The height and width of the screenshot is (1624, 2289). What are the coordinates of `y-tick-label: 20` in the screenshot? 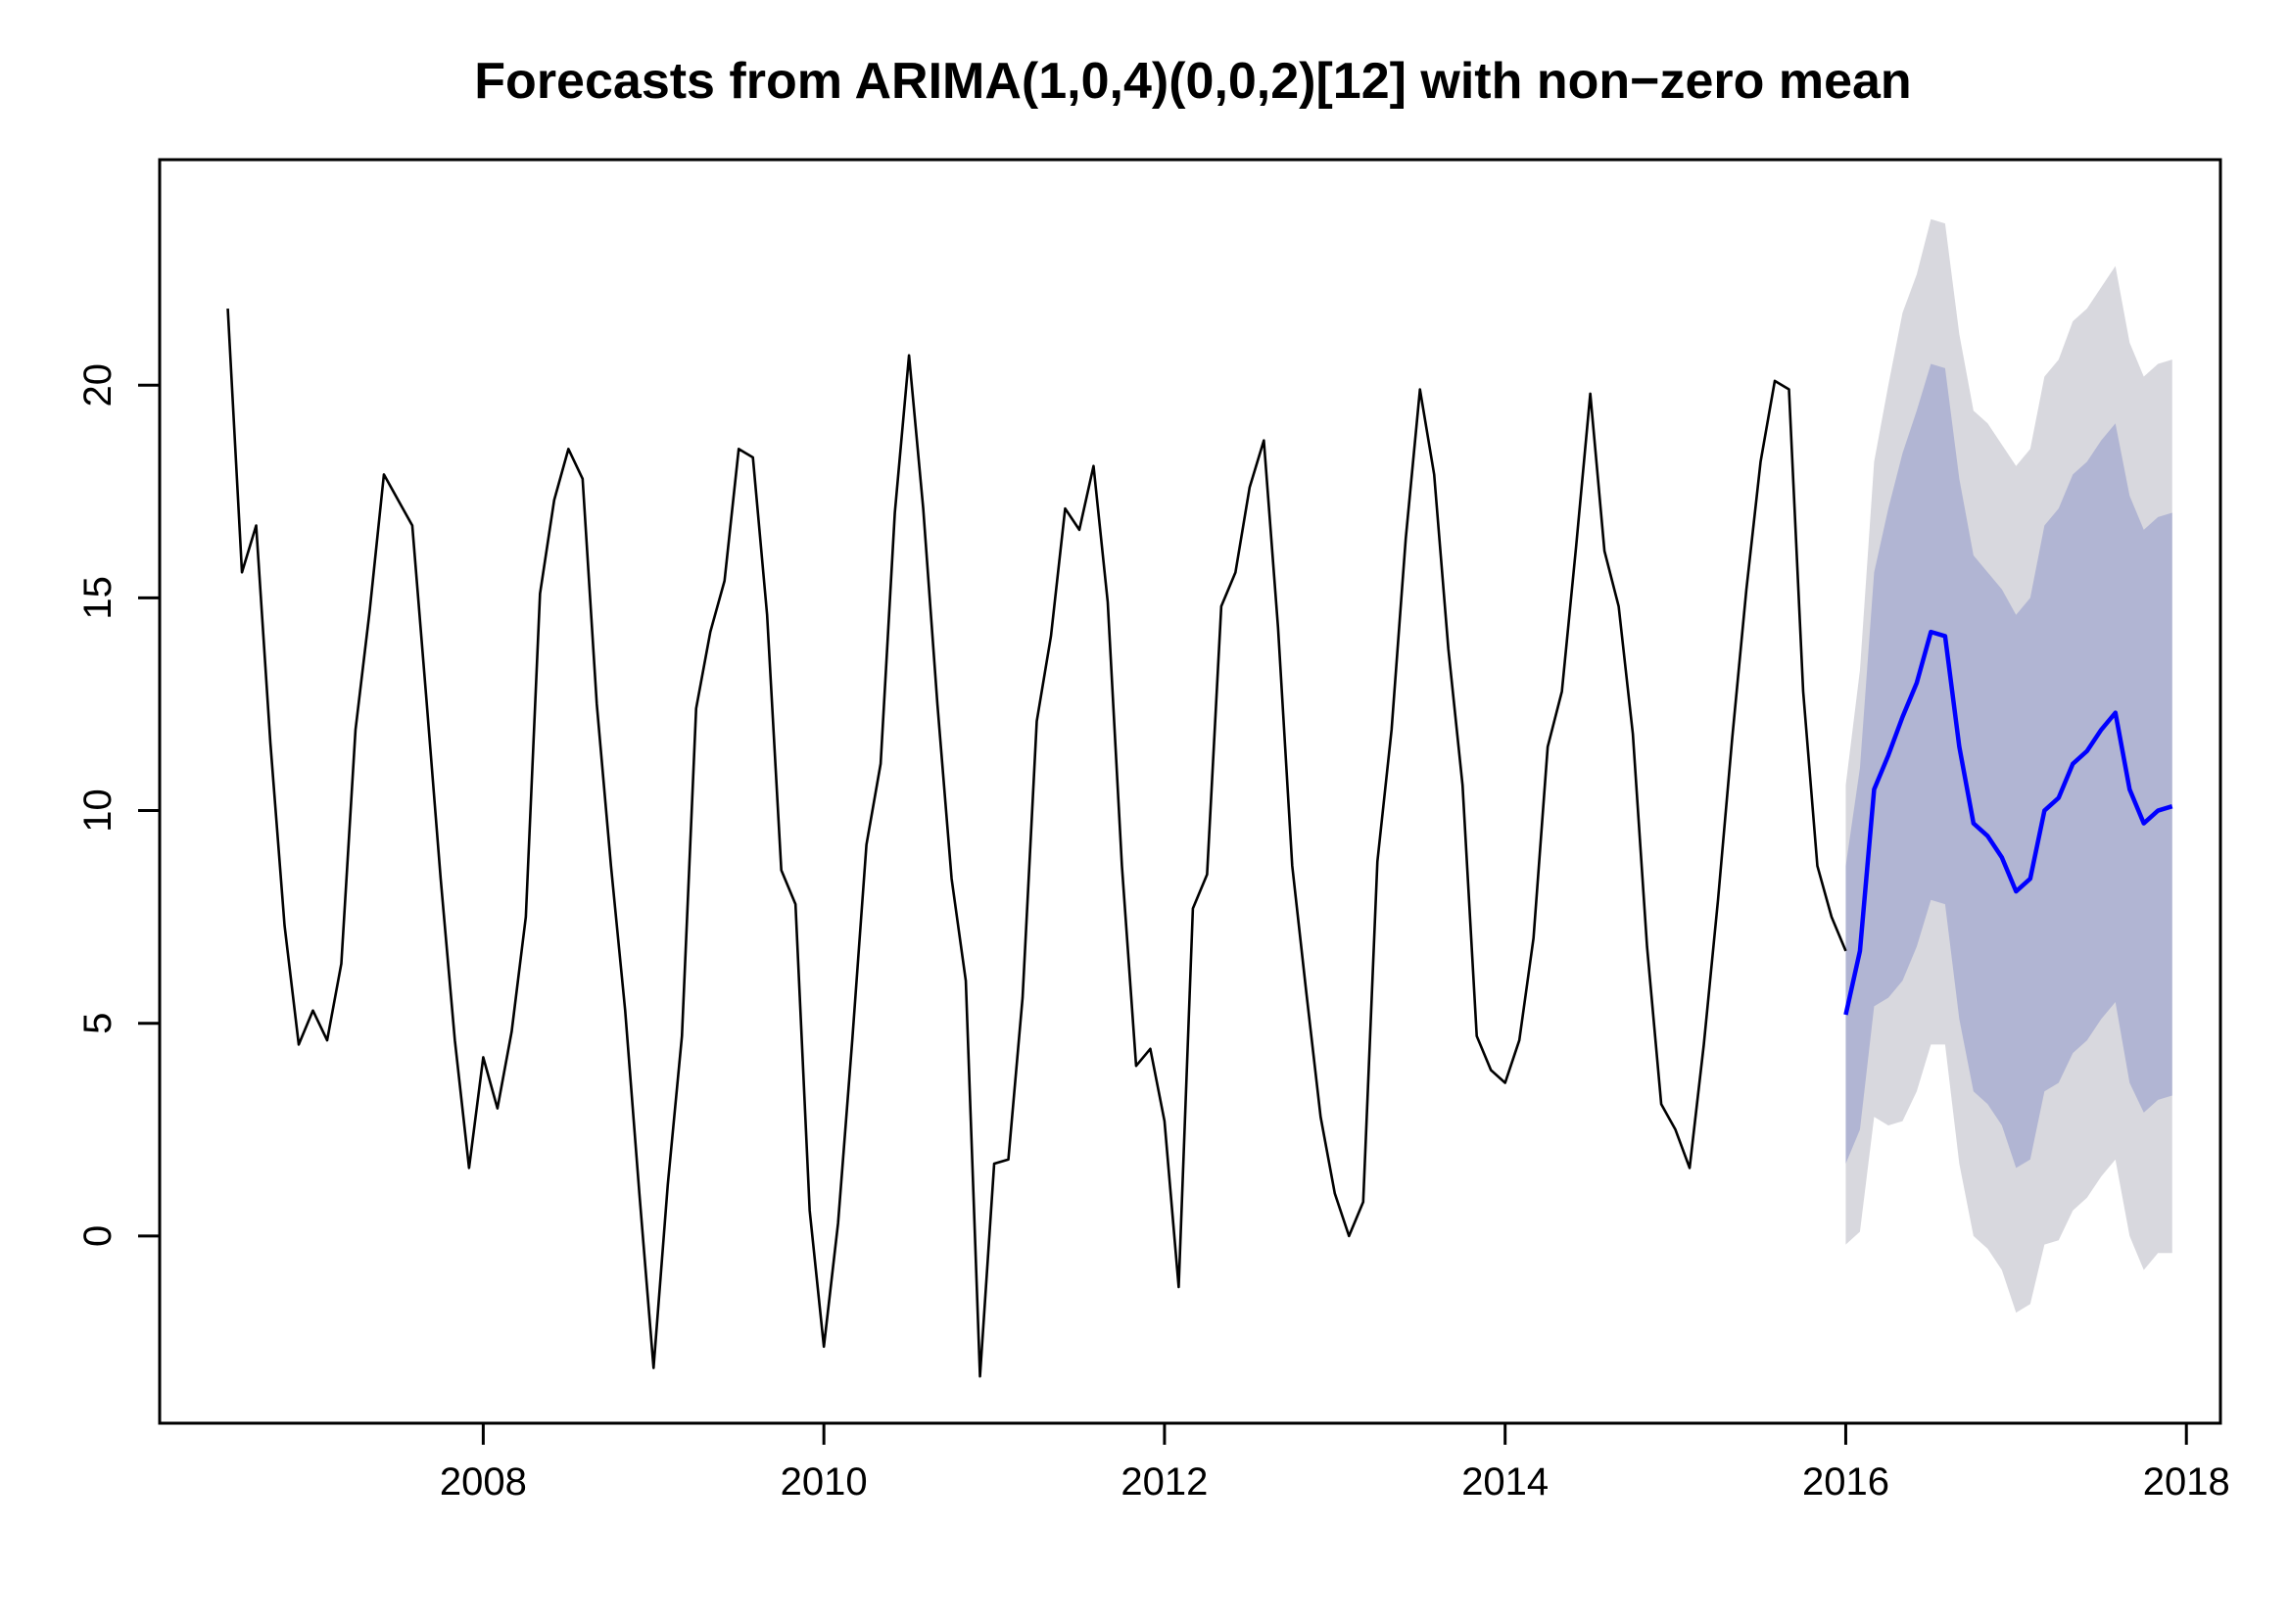 It's located at (97, 385).